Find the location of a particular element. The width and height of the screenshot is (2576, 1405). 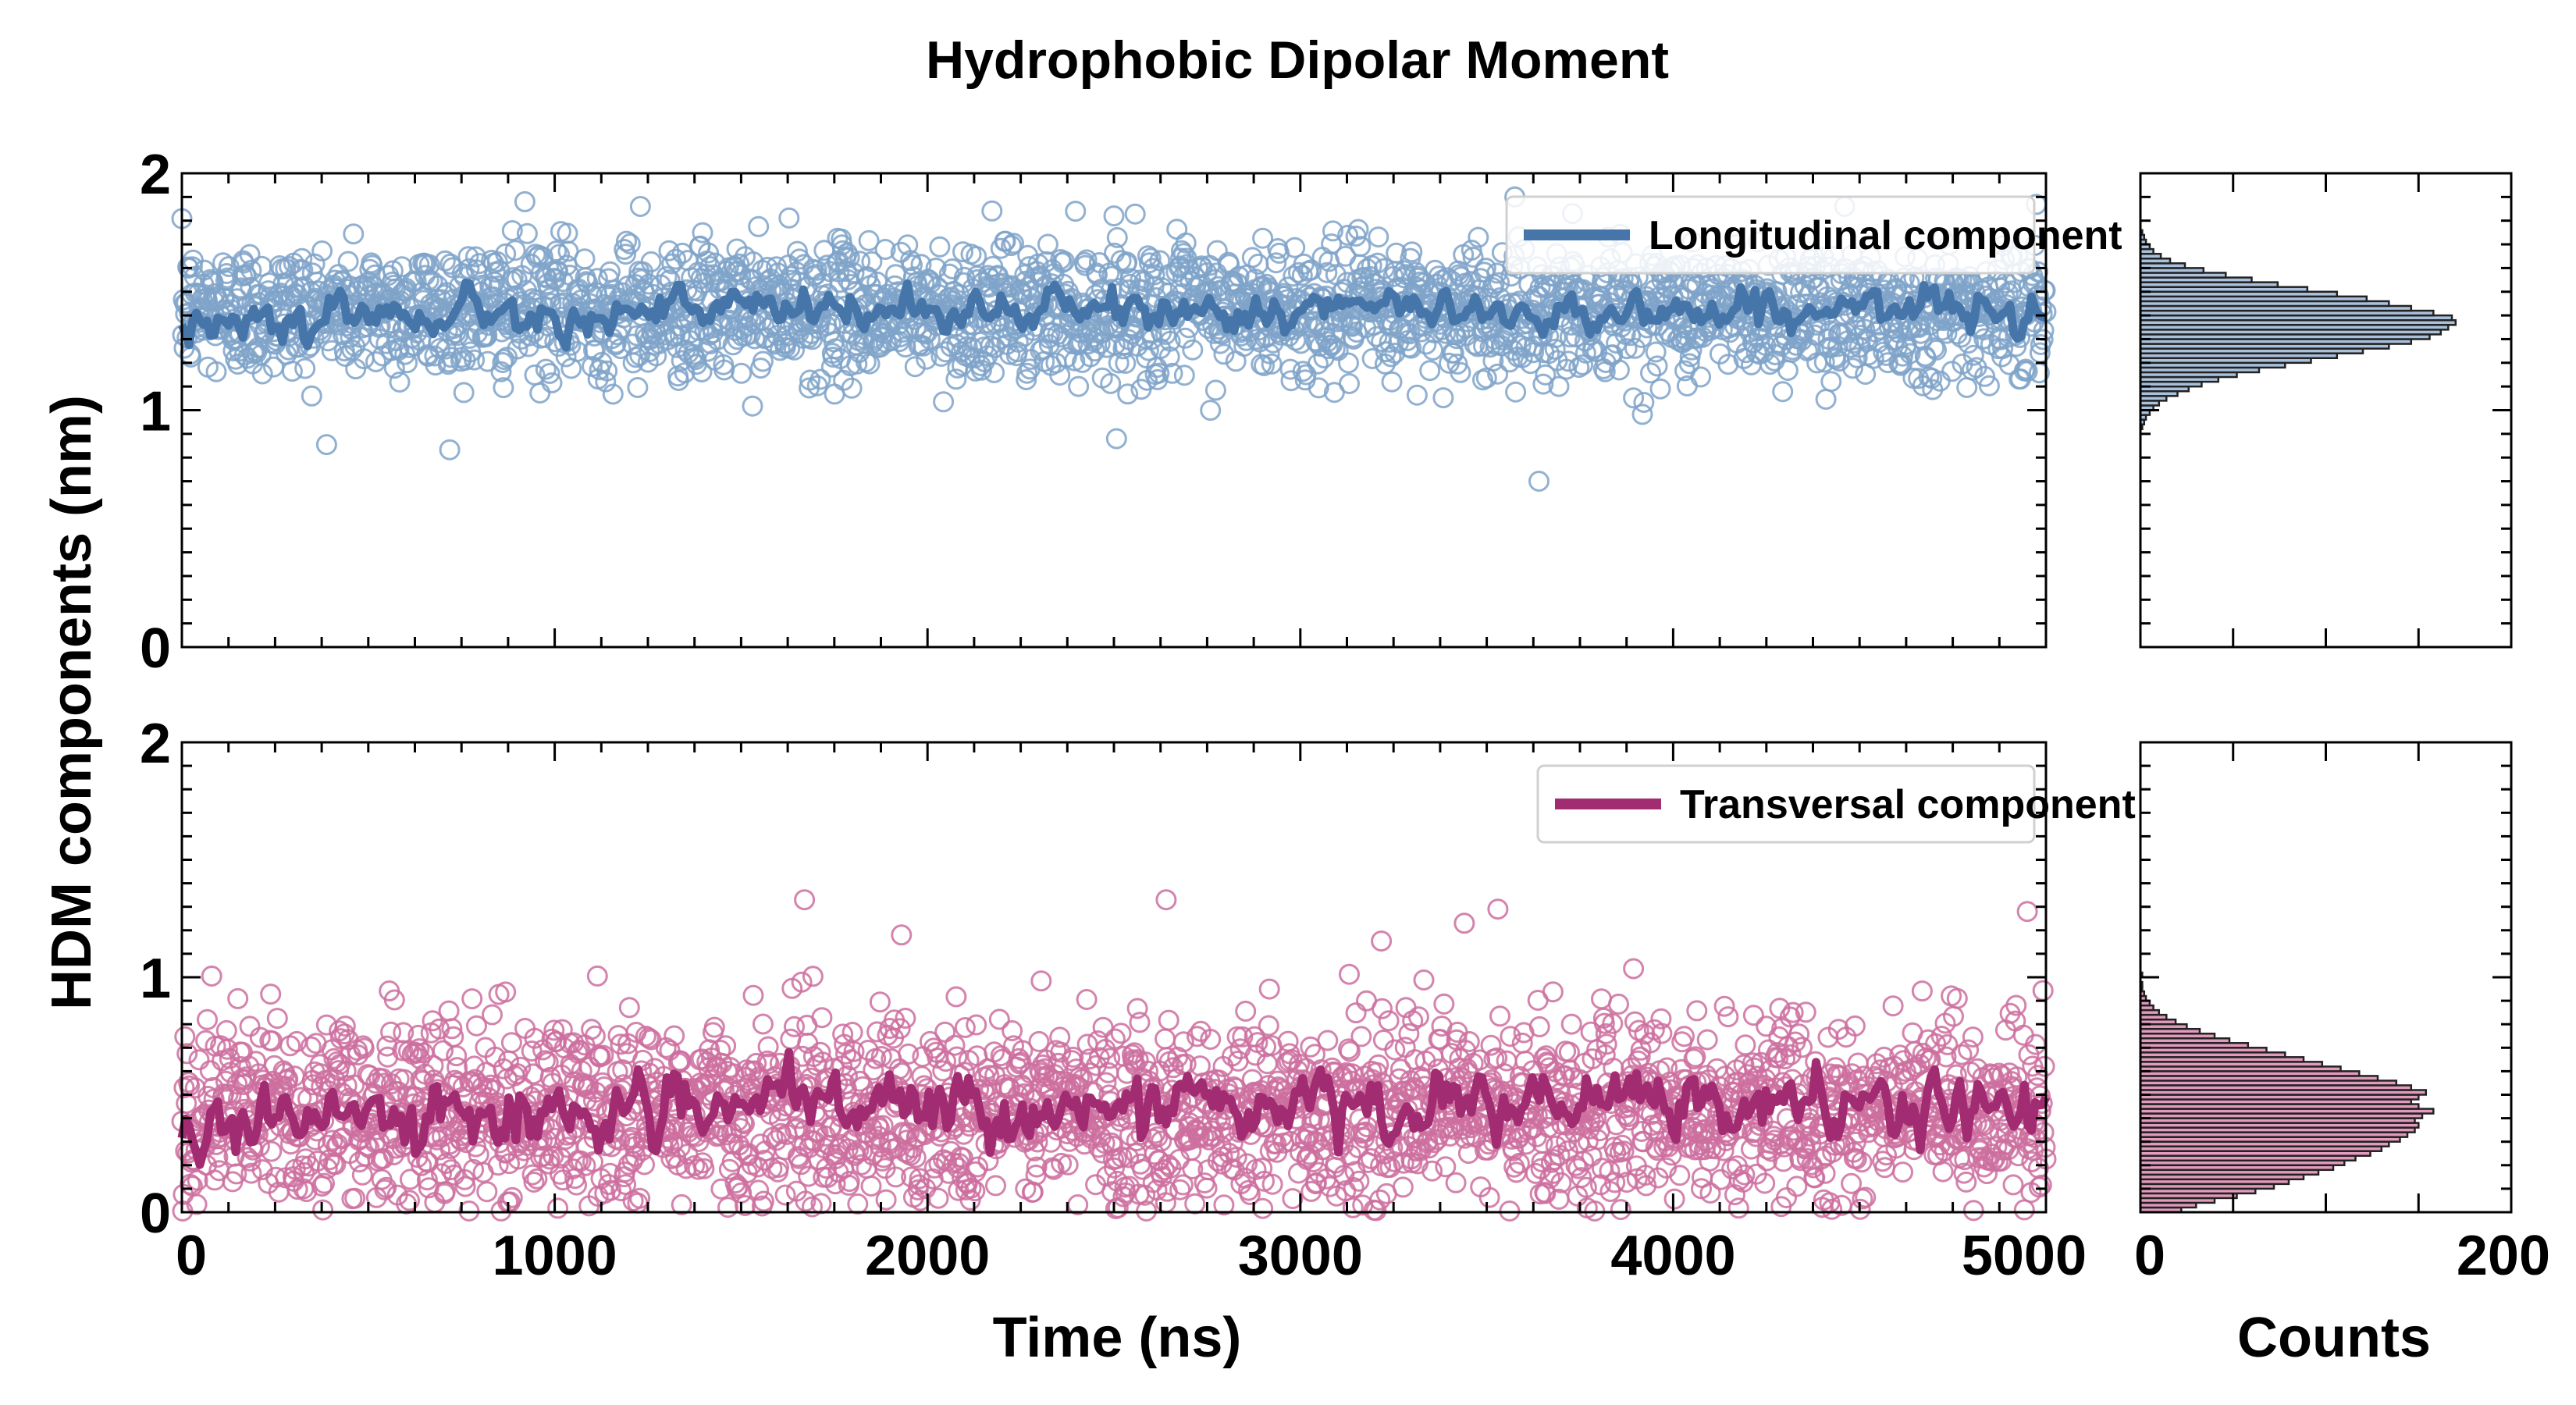

hist-x-axis-label: Counts is located at coordinates (2334, 1338).